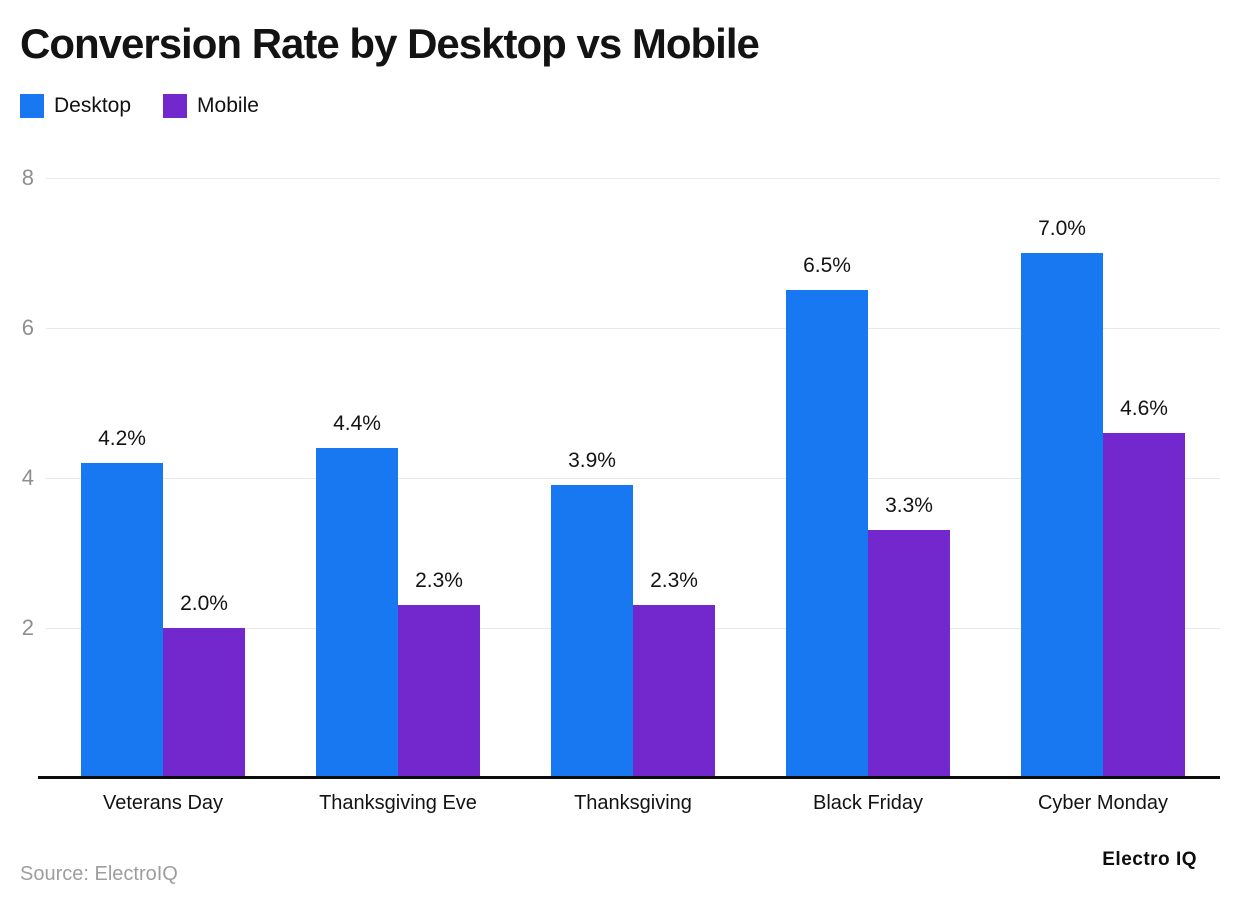  What do you see at coordinates (909, 505) in the screenshot?
I see `value-label-mobile-4: 3.3%` at bounding box center [909, 505].